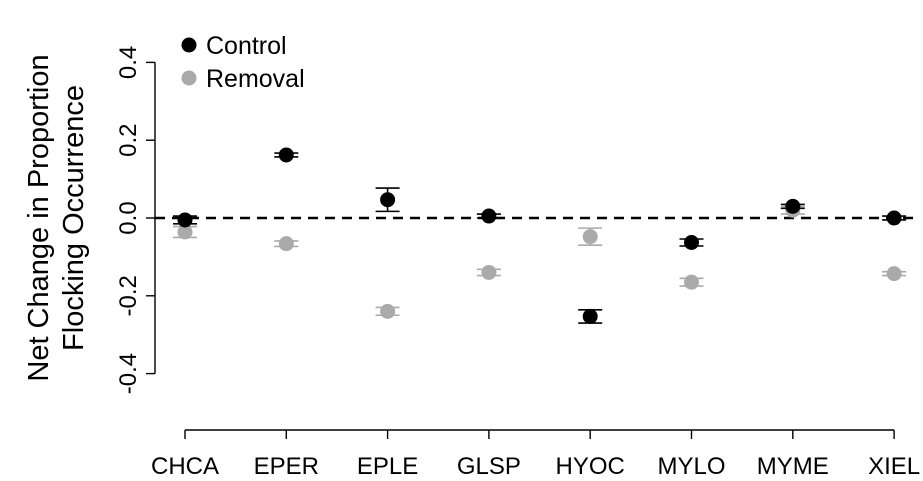  I want to click on x-tick-label: GLSP, so click(489, 466).